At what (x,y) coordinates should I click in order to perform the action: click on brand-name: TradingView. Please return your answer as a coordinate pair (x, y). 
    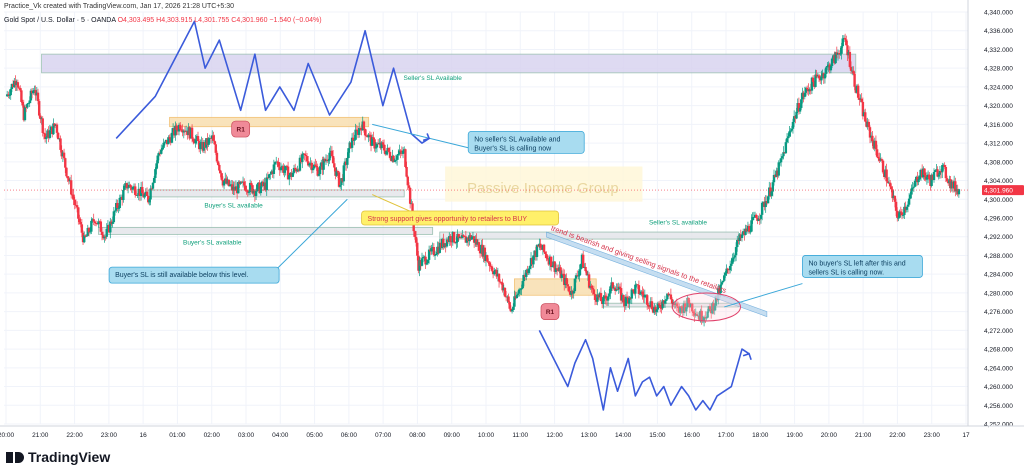
    Looking at the image, I should click on (69, 457).